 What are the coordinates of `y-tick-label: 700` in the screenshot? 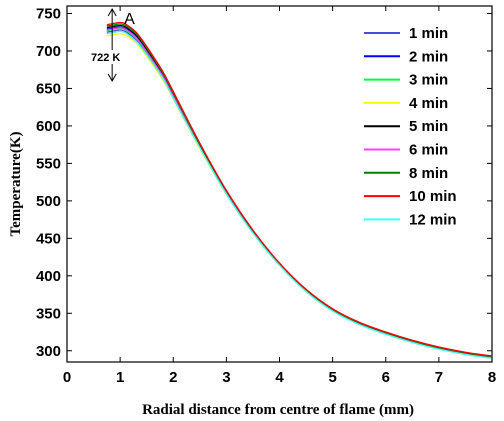 It's located at (48, 51).